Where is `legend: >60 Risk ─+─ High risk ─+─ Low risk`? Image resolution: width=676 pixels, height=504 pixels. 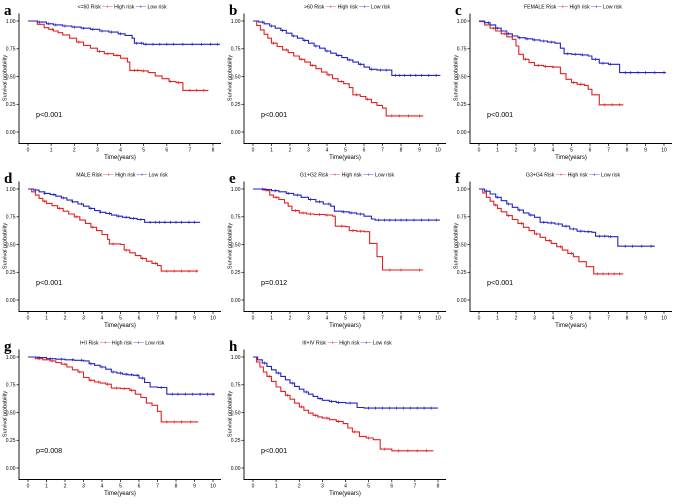
legend: >60 Risk ─+─ High risk ─+─ Low risk is located at coordinates (347, 8).